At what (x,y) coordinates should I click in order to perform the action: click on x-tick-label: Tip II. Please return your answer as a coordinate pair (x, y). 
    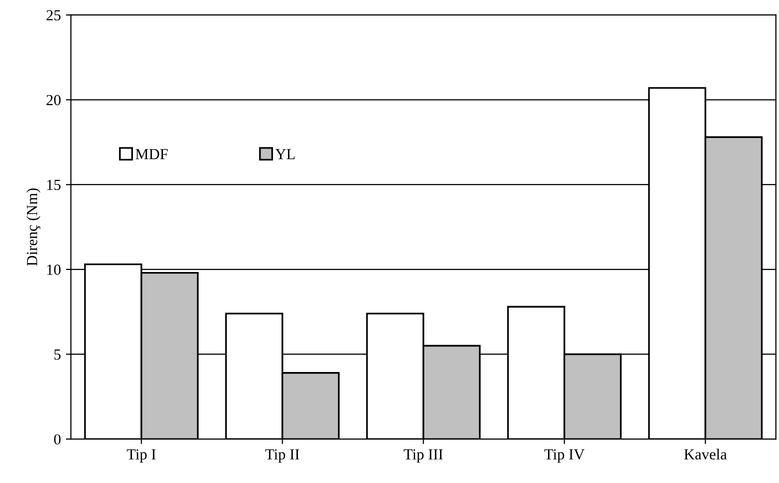
    Looking at the image, I should click on (282, 456).